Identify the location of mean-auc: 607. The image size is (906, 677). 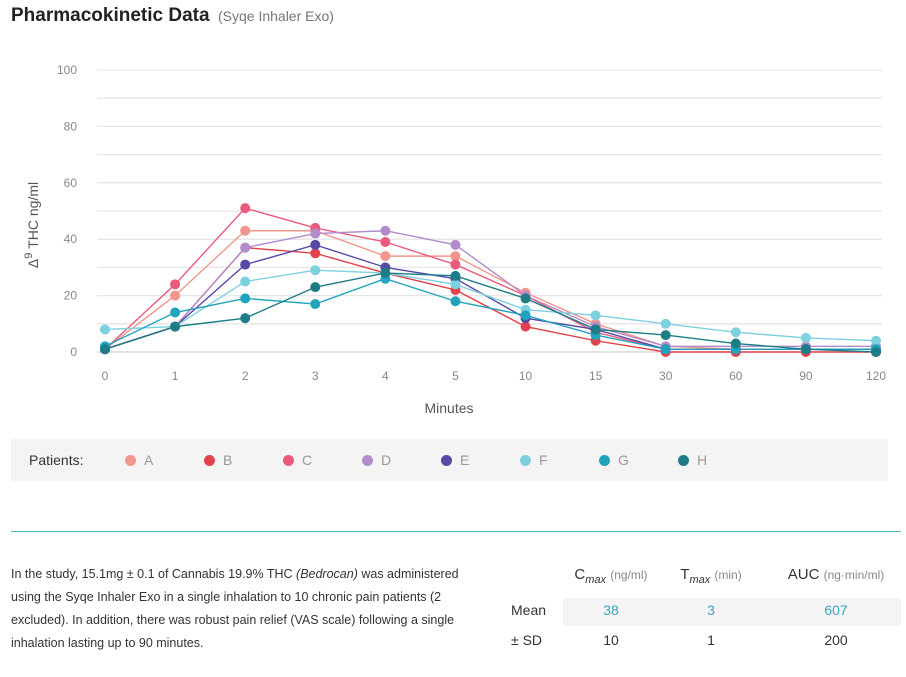
(836, 610).